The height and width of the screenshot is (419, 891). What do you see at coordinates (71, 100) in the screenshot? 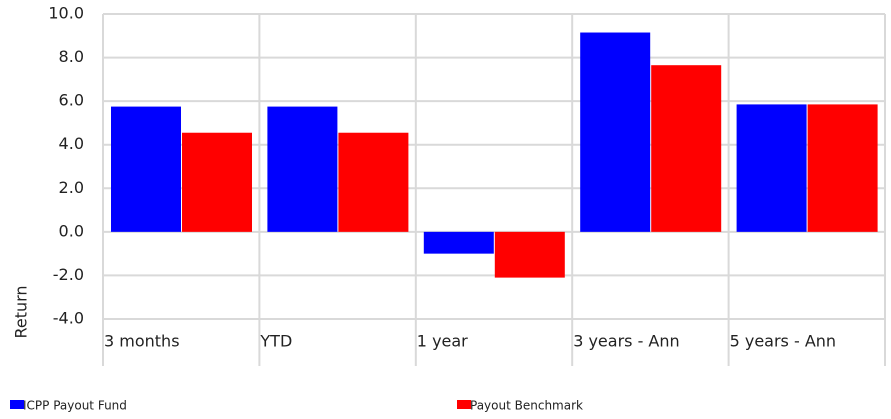
I see `y-tick-label: 6.0` at bounding box center [71, 100].